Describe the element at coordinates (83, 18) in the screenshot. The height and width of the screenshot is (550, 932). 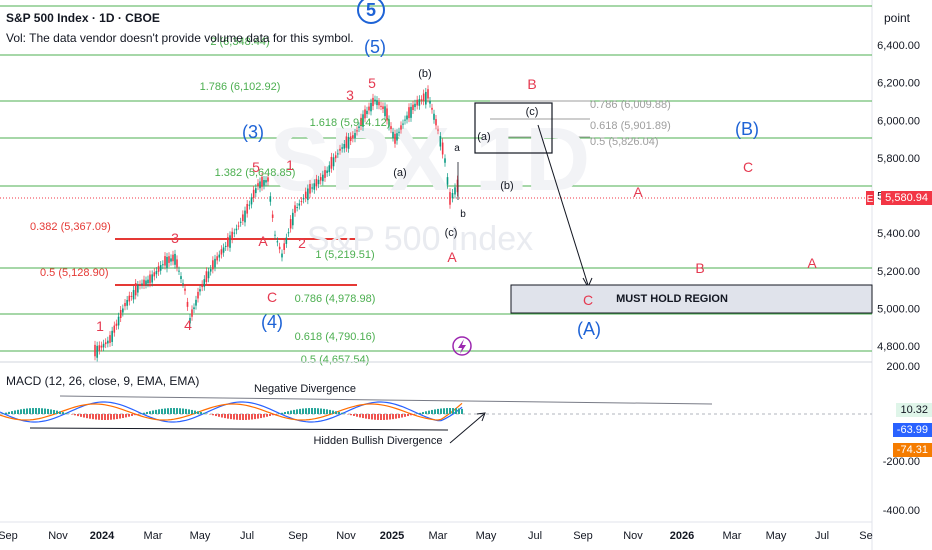
I see `symbol-title: S&P 500 Index · 1D · CBOE` at that location.